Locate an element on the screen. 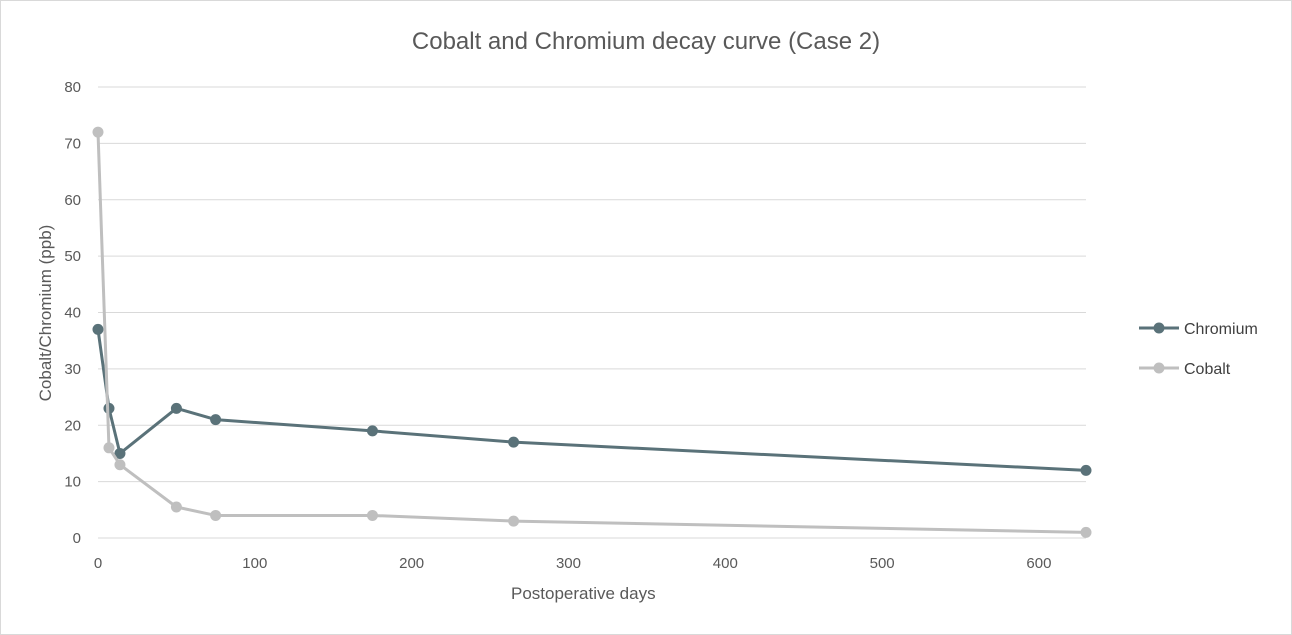  y-tick-label: 40 is located at coordinates (72, 313).